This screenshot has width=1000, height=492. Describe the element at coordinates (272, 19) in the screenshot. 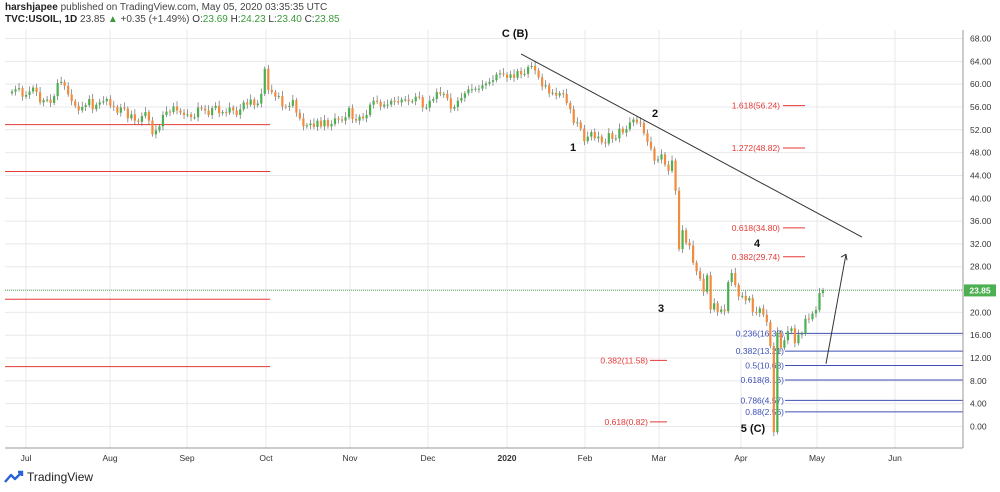

I see `low-label: L:` at that location.